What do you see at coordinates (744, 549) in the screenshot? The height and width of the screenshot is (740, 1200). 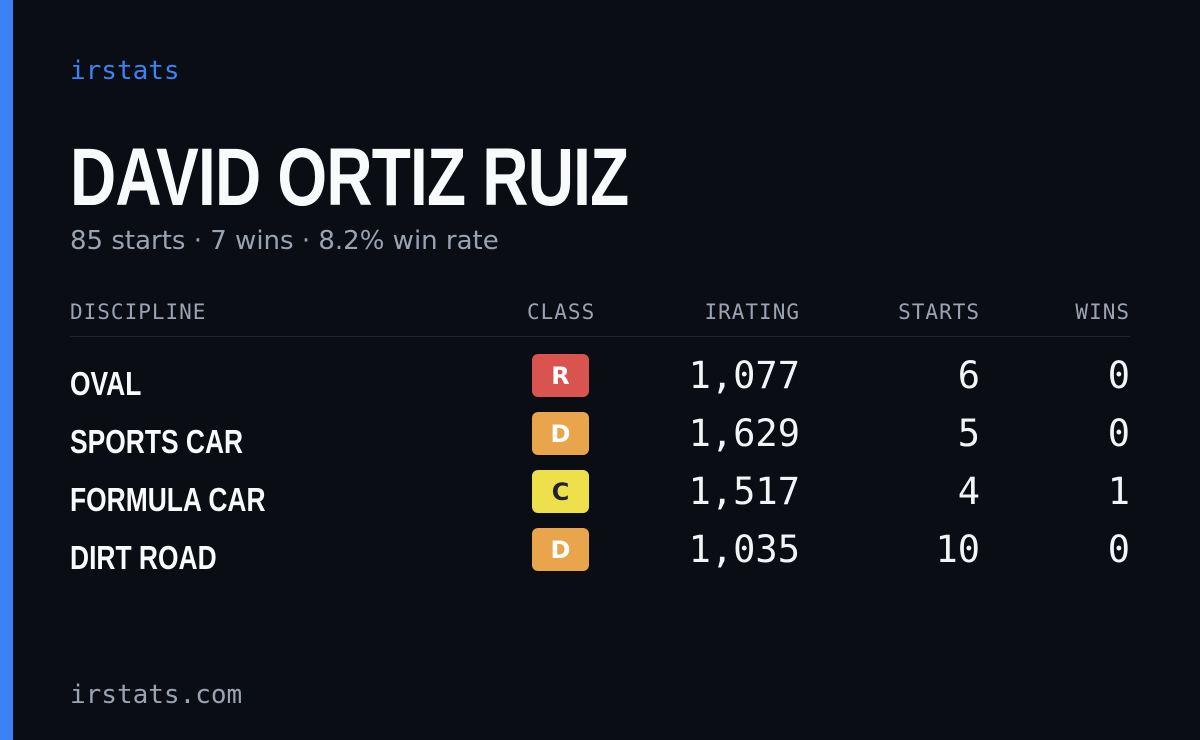 I see `irating-value: 1,035` at bounding box center [744, 549].